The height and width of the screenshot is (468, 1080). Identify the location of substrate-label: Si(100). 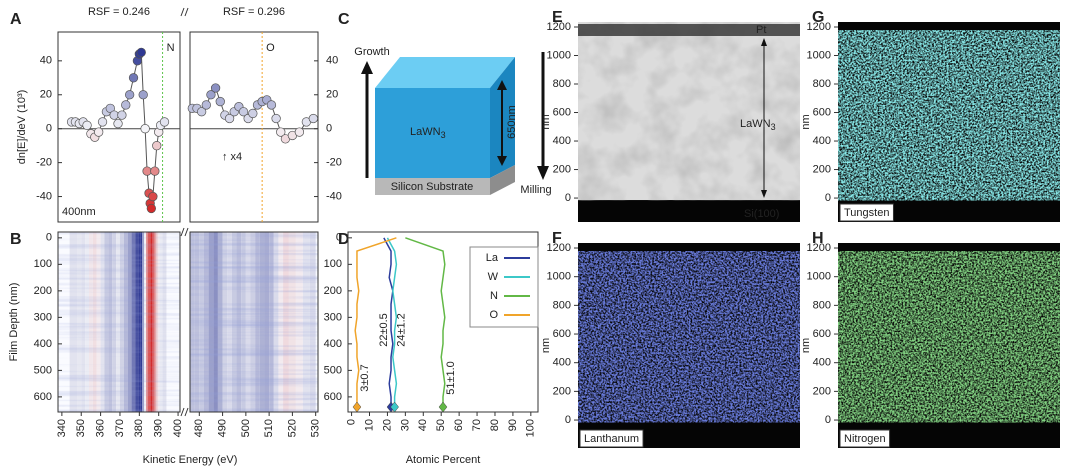
(761, 214).